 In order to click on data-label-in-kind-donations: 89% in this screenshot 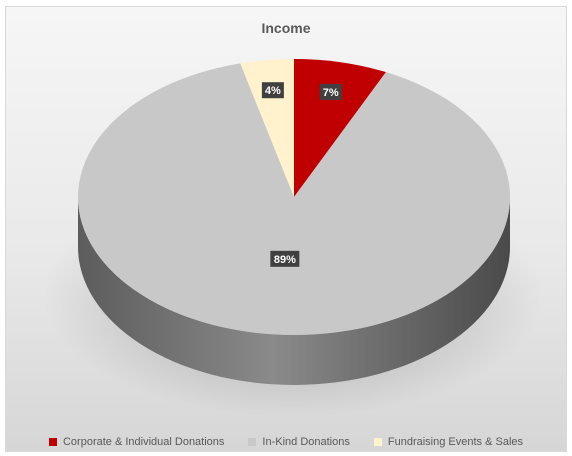, I will do `click(285, 258)`.